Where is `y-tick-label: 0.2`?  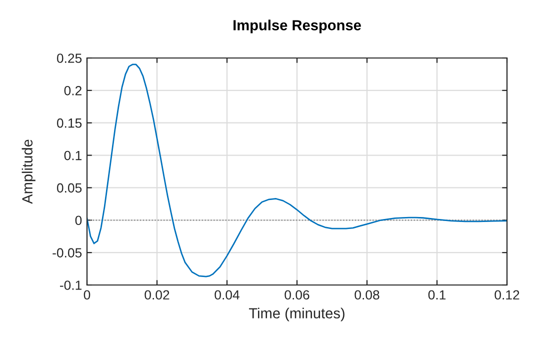
y-tick-label: 0.2 is located at coordinates (73, 91).